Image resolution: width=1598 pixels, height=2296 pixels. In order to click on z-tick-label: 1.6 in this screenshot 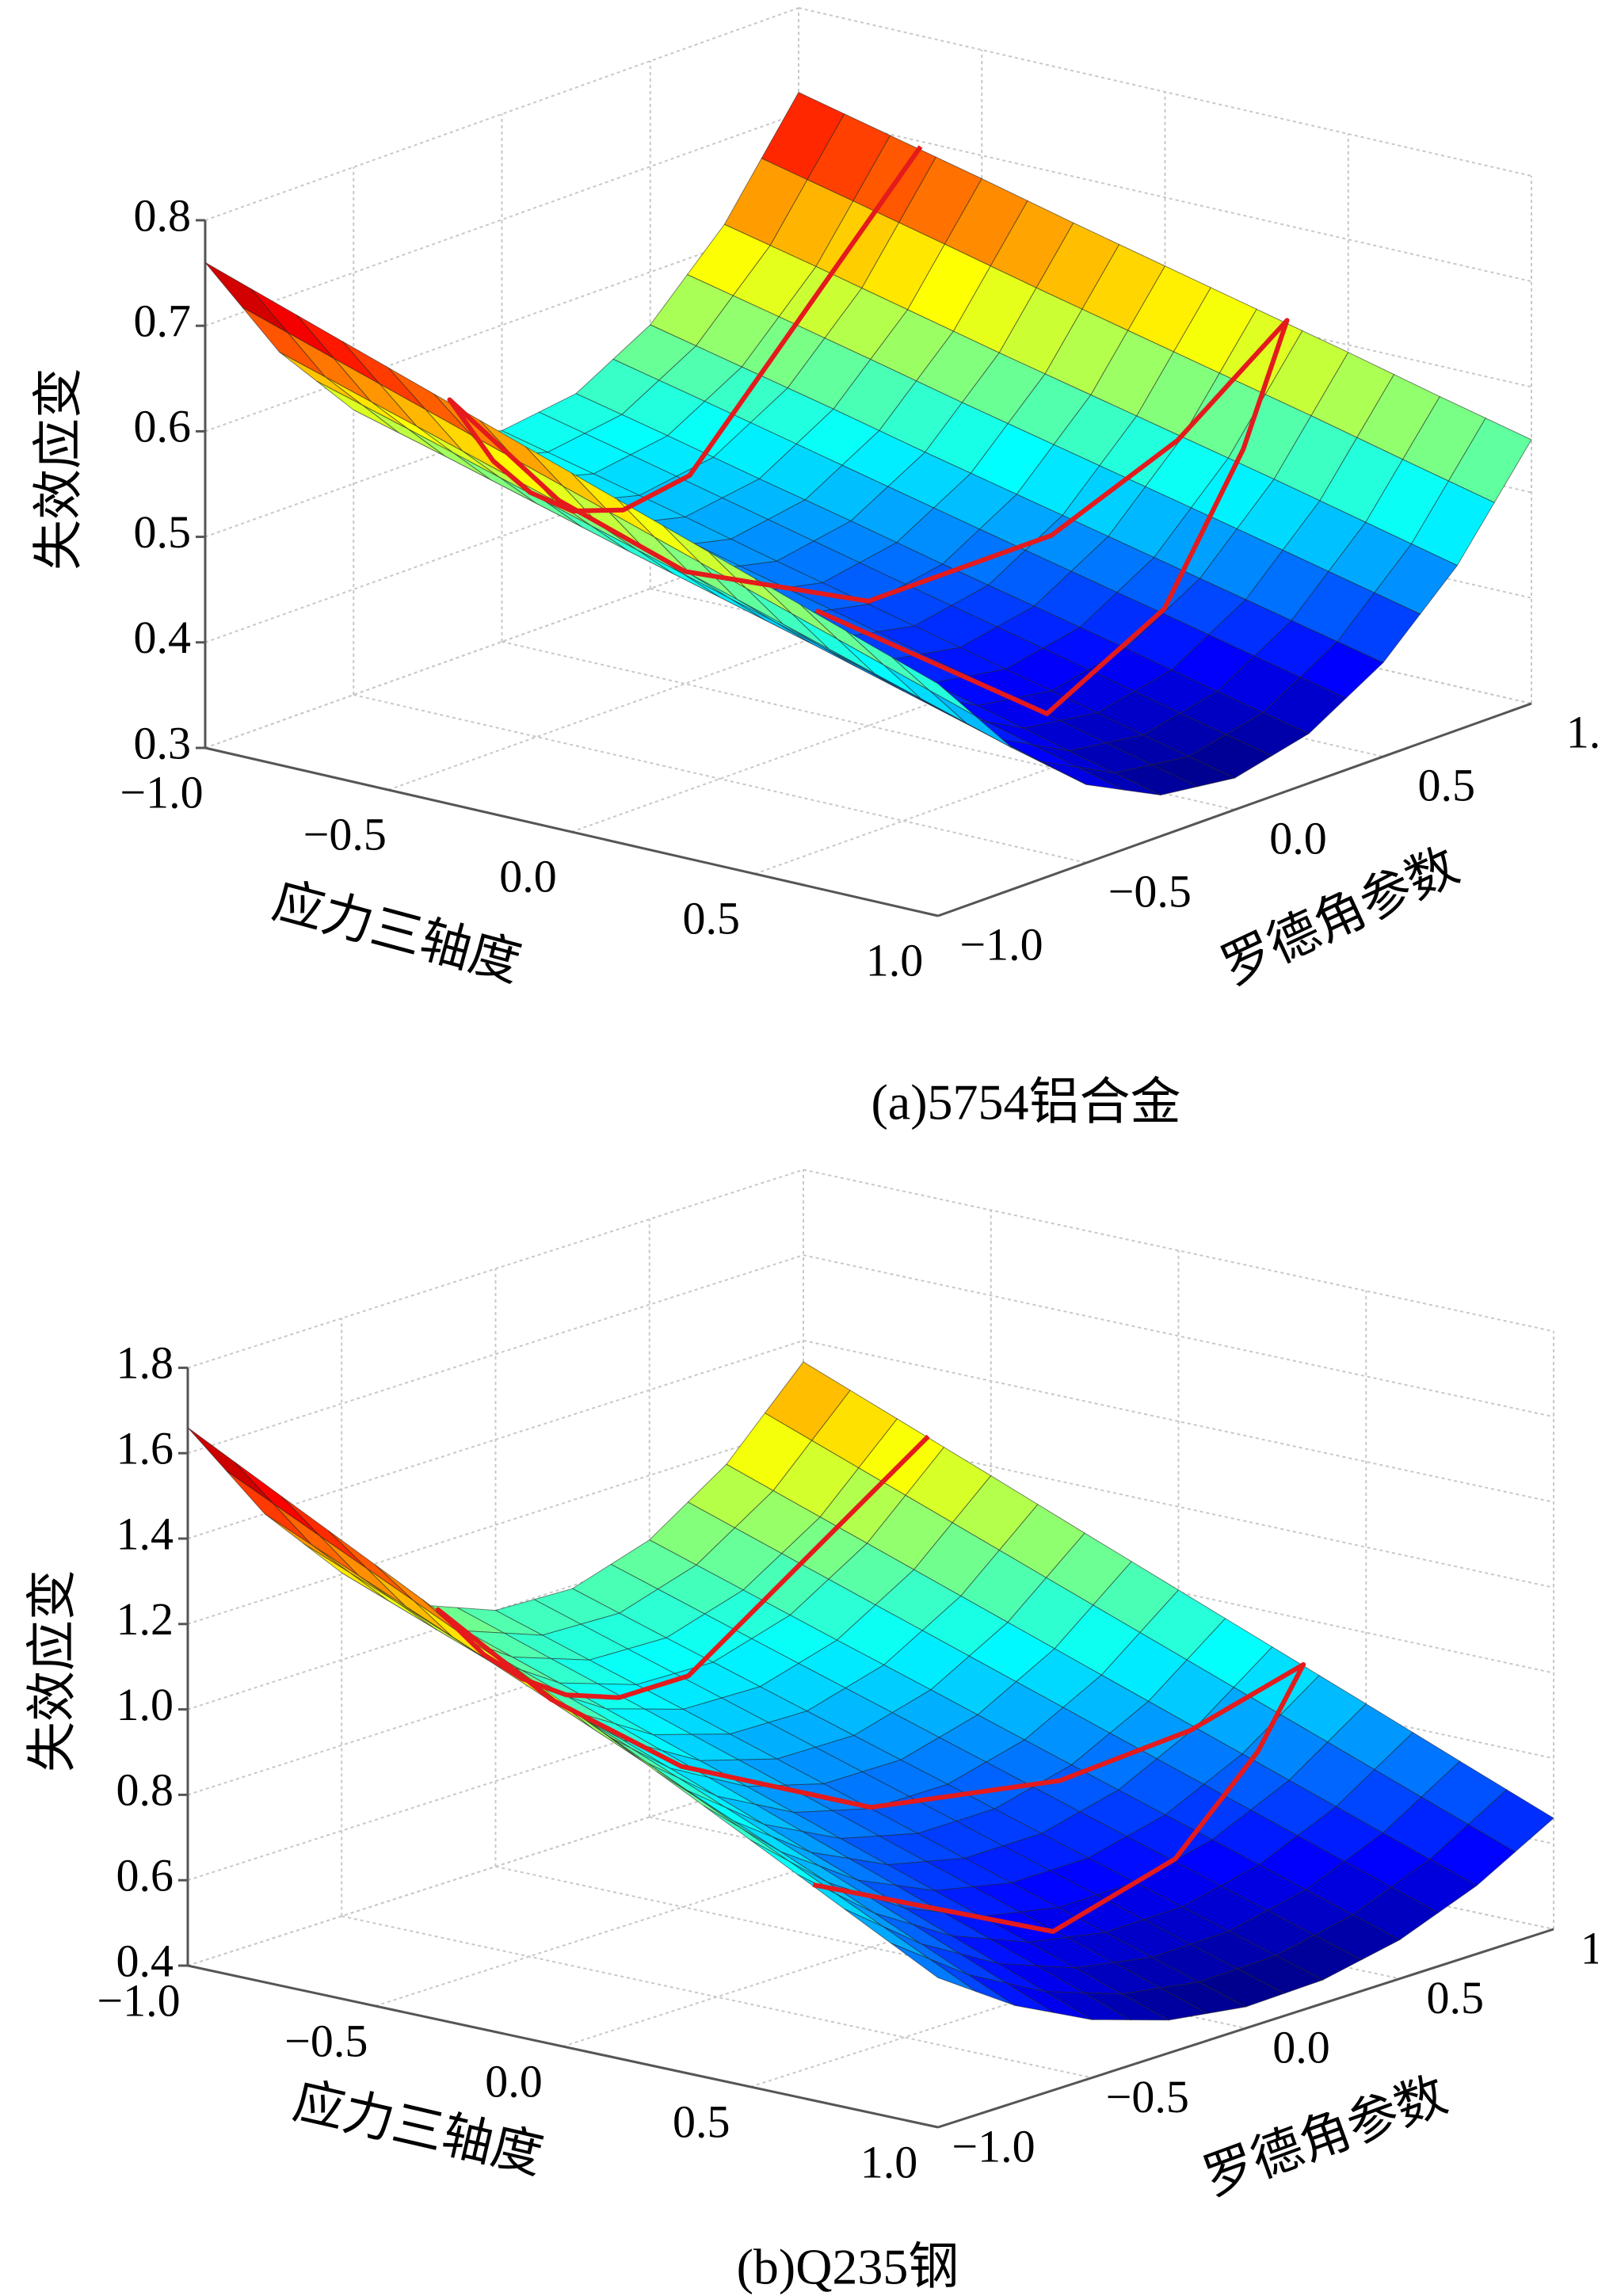, I will do `click(145, 1448)`.